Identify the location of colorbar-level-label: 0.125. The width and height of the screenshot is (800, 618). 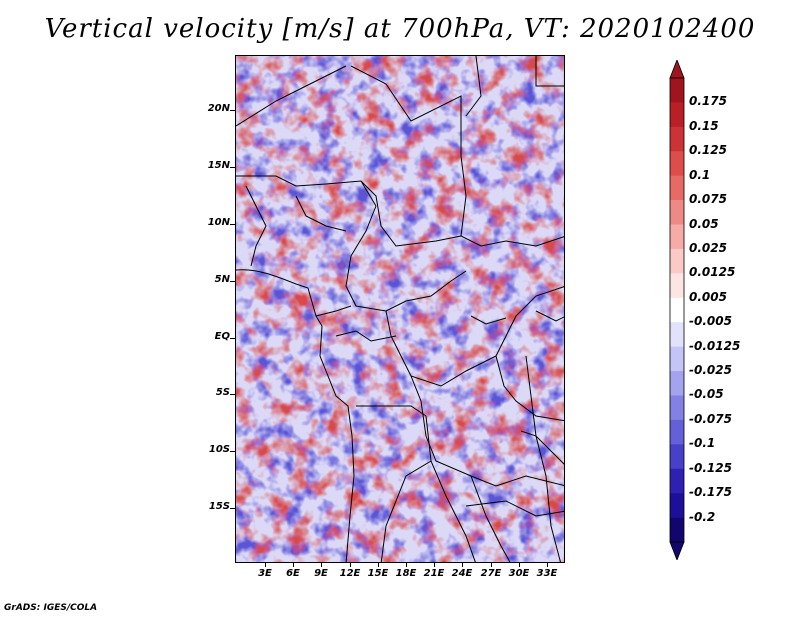
(708, 150).